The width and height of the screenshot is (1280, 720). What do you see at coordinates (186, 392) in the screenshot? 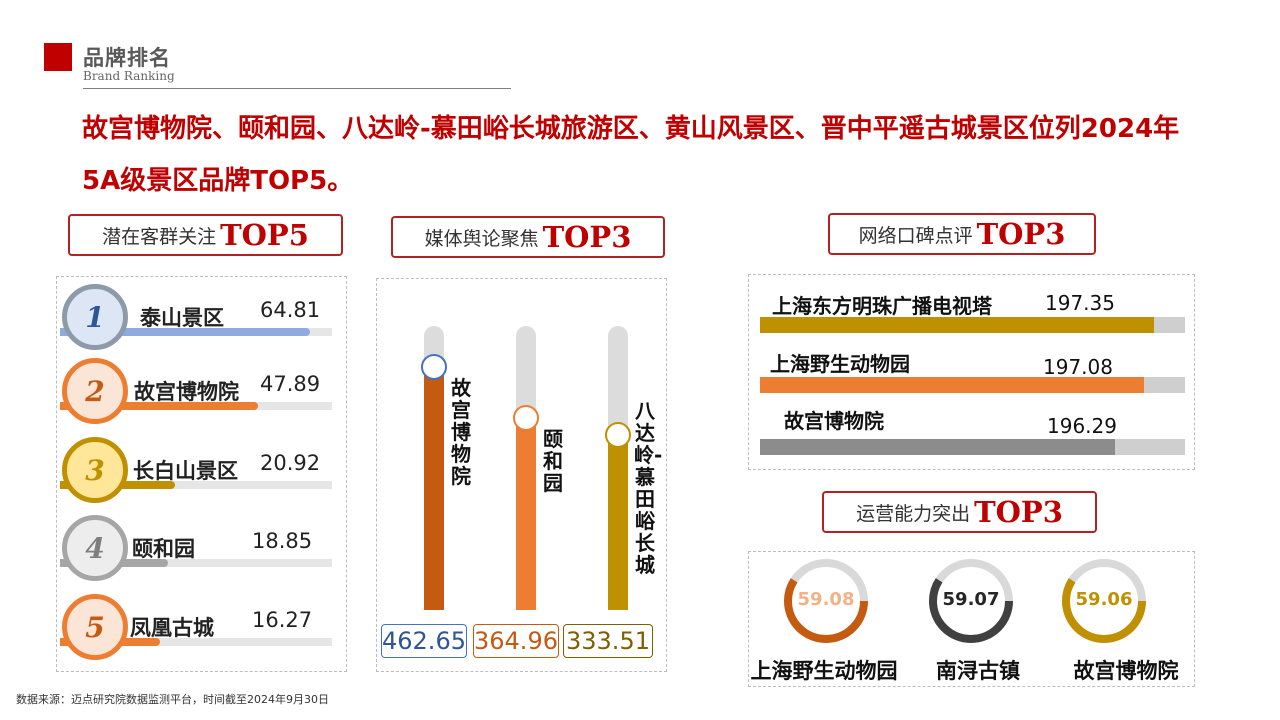
I see `rank-name: 故宫博物院` at bounding box center [186, 392].